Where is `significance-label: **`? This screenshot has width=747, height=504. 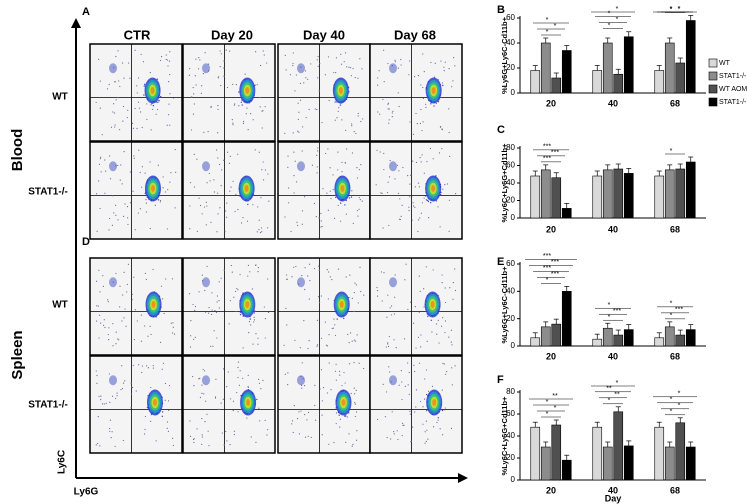
significance-label: ** is located at coordinates (617, 395).